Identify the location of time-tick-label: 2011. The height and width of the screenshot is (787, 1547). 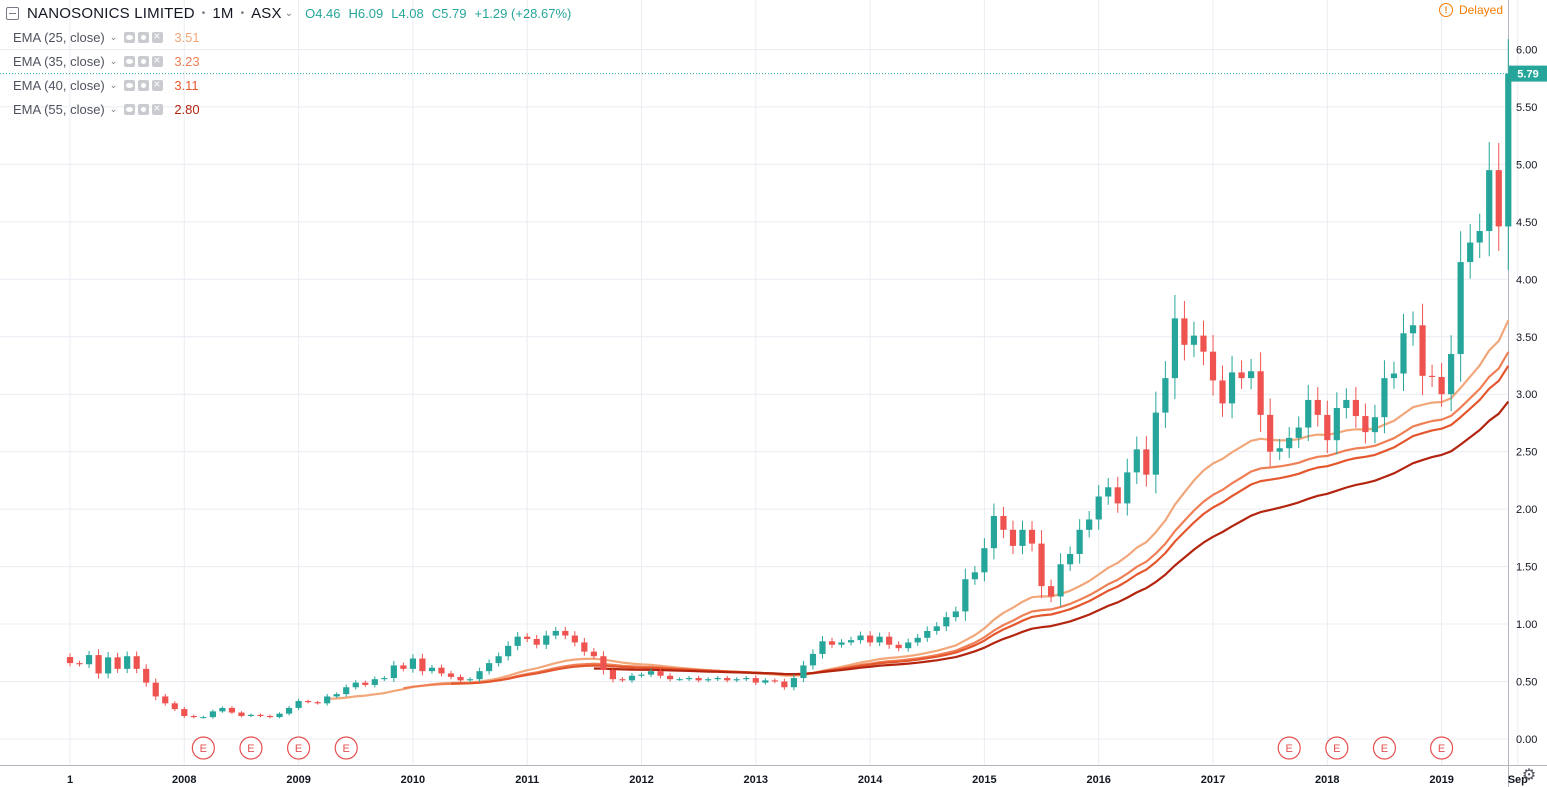
(527, 780).